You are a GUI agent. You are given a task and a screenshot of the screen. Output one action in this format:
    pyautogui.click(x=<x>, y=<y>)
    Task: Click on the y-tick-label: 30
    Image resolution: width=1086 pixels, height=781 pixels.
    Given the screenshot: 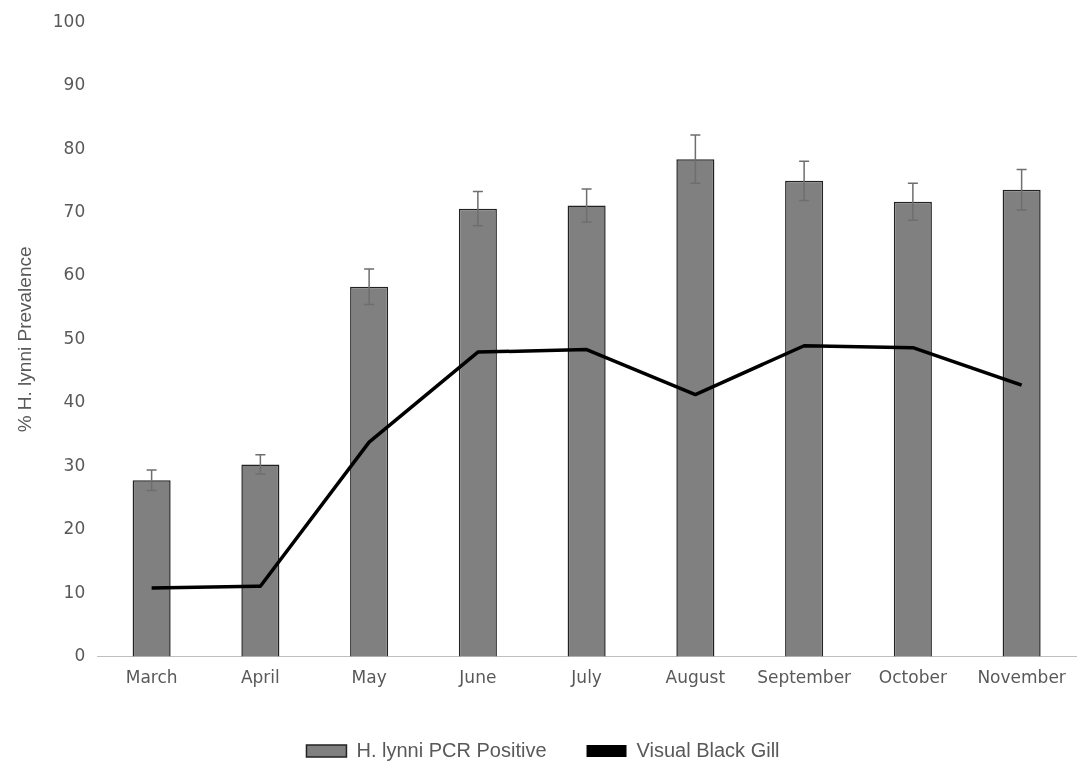 What is the action you would take?
    pyautogui.click(x=74, y=464)
    